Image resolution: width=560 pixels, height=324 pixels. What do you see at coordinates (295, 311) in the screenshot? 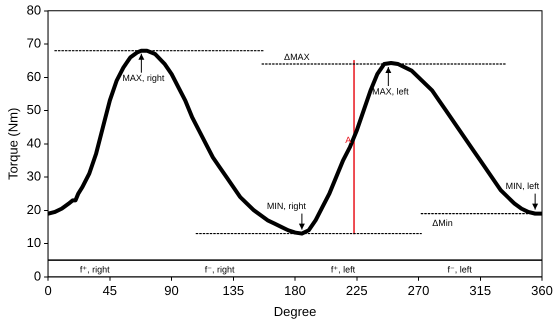
I see `x-axis-title: Degree` at bounding box center [295, 311].